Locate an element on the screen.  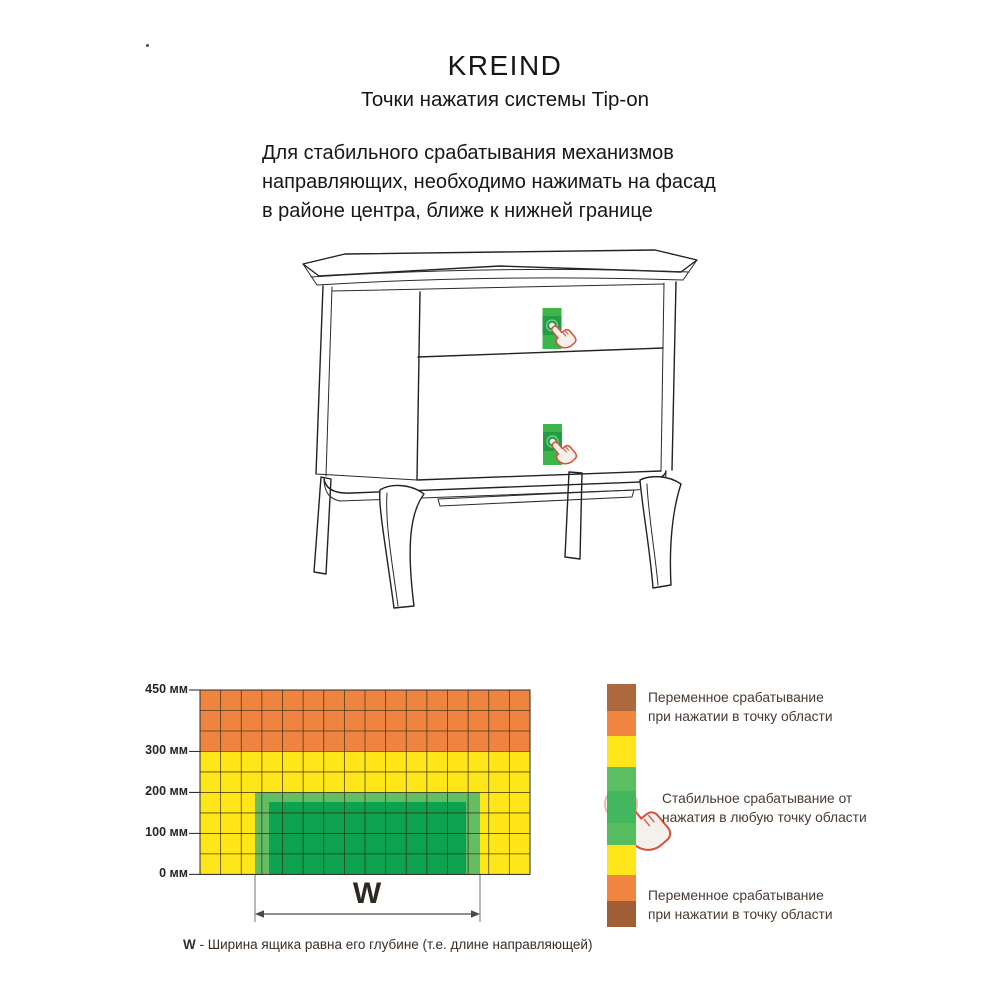
nightstand-drawing is located at coordinates (500, 429).